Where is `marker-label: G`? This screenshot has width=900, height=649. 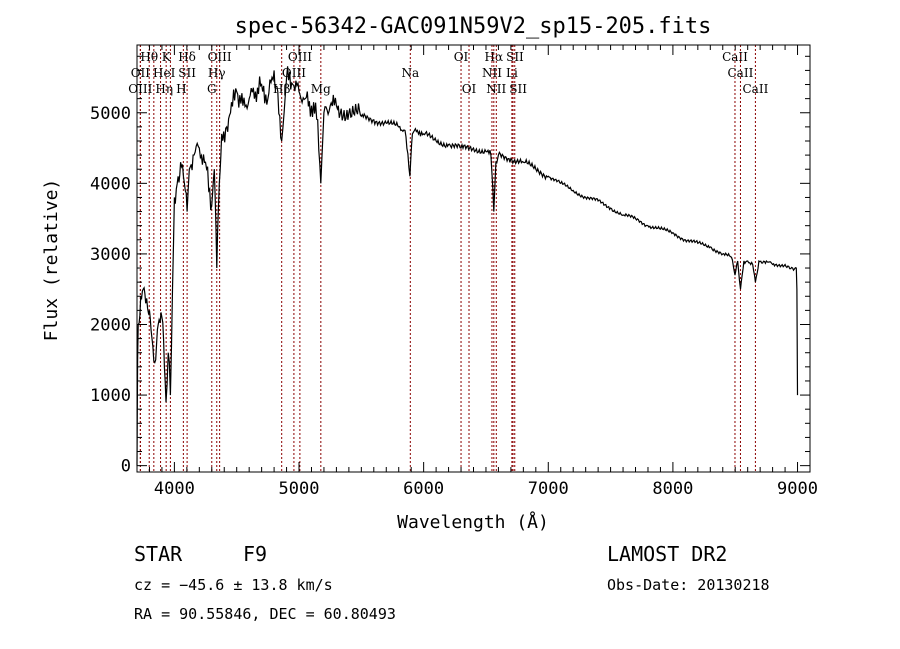
marker-label: G is located at coordinates (212, 89).